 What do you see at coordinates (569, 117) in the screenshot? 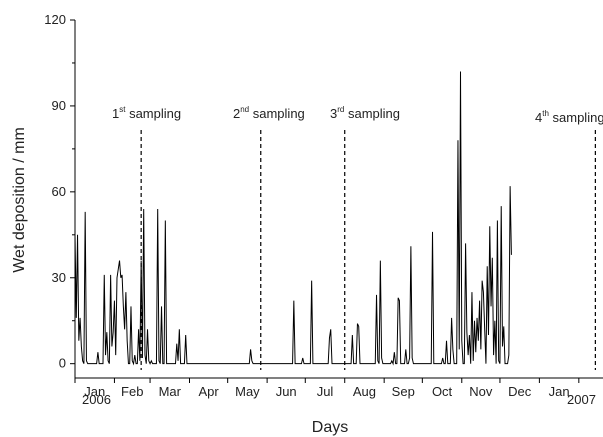
I see `sampling-label-4: 4th sampling` at bounding box center [569, 117].